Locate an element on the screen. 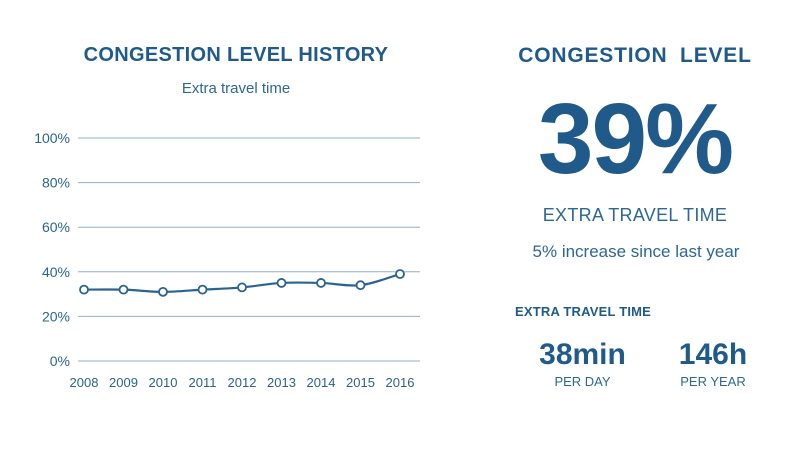 This screenshot has width=787, height=451. y-tick-label: 0% is located at coordinates (60, 361).